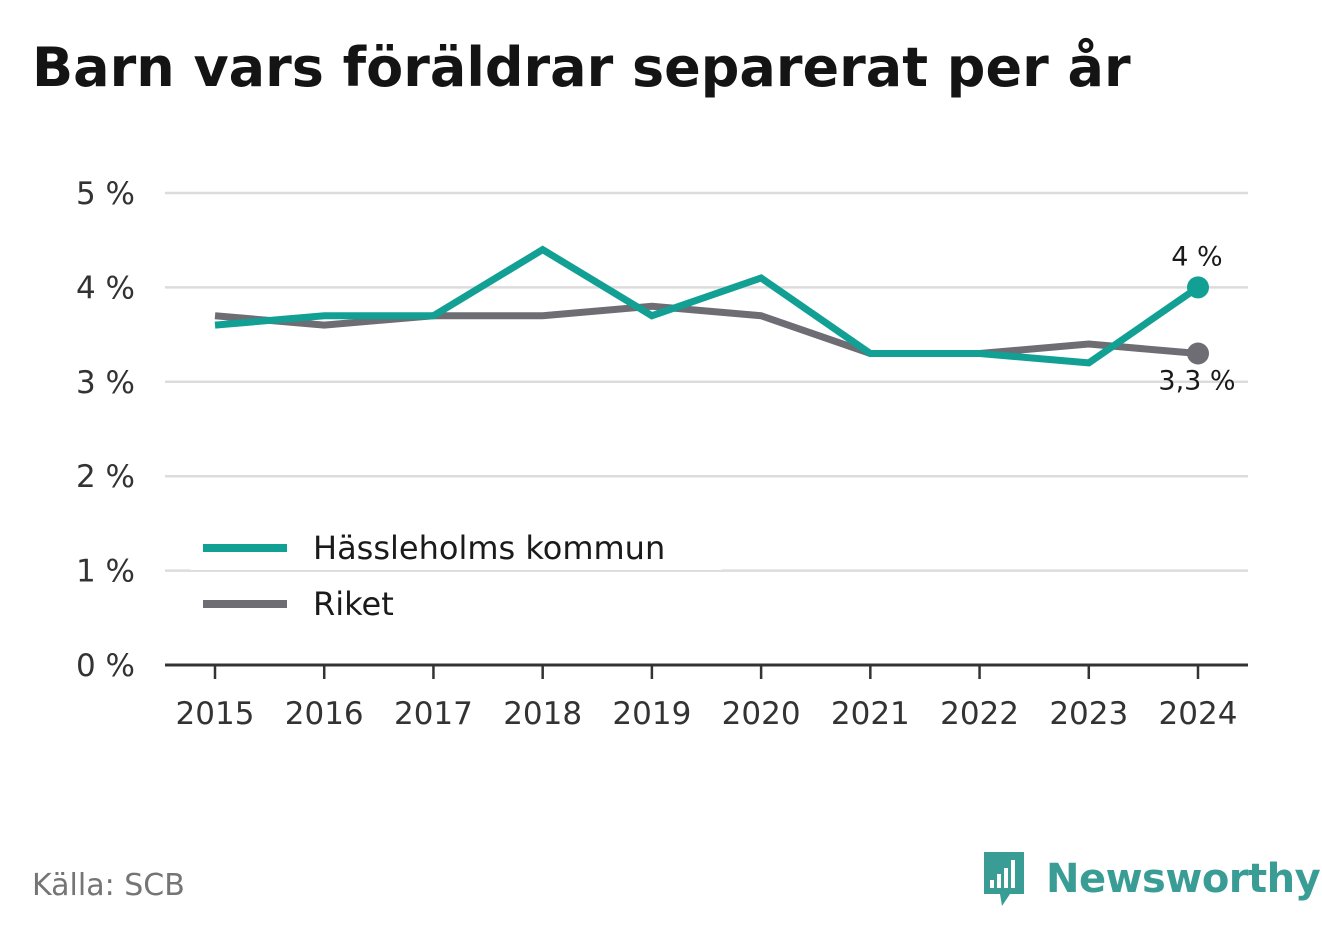 The width and height of the screenshot is (1322, 939). I want to click on end-labels: 4 % 3,3 %, so click(1196, 318).